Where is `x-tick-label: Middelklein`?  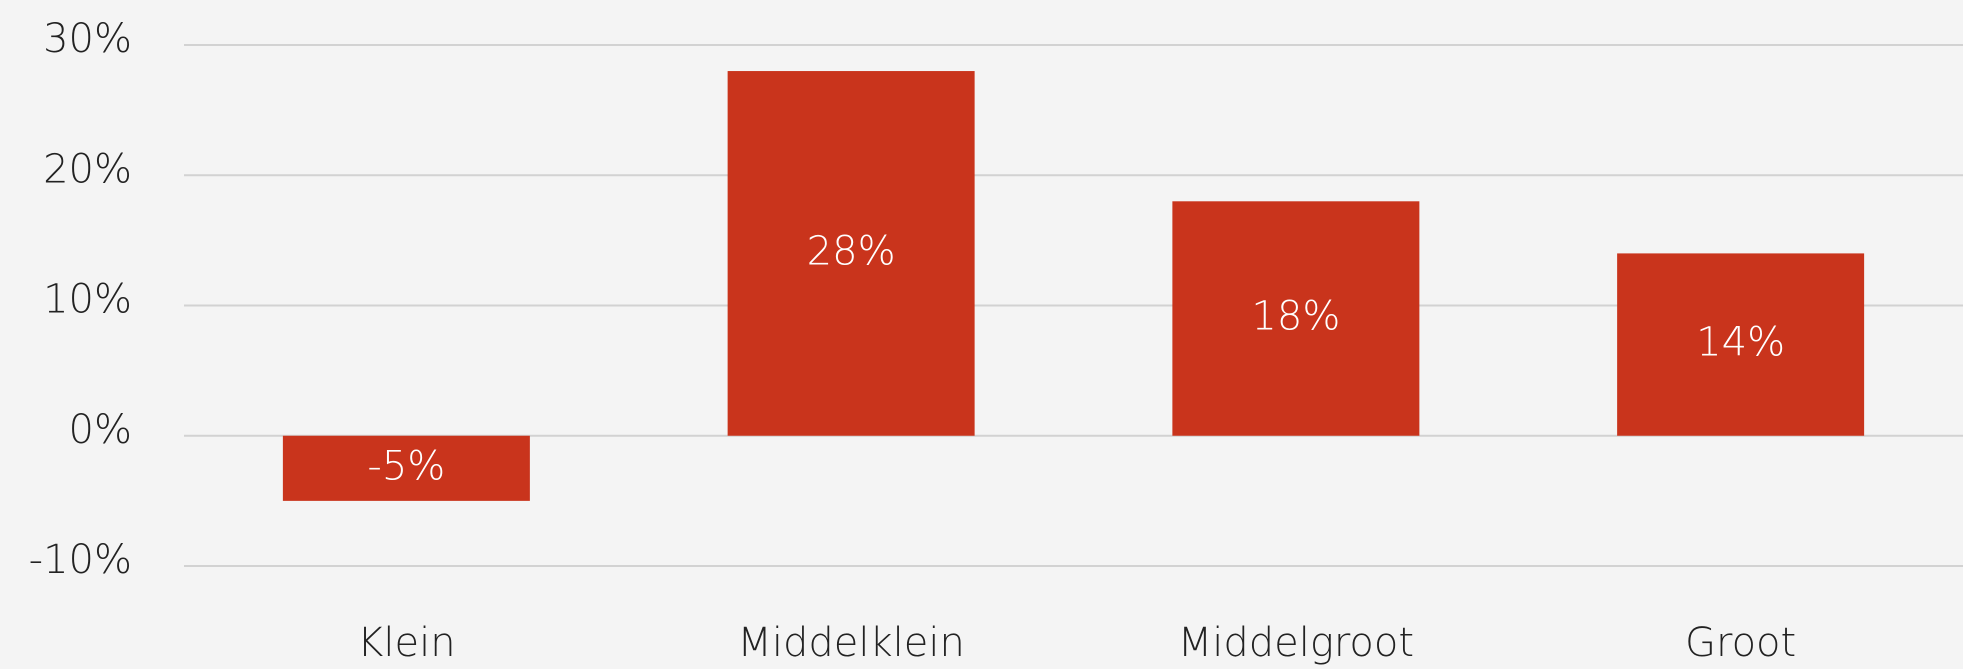 x-tick-label: Middelklein is located at coordinates (850, 643).